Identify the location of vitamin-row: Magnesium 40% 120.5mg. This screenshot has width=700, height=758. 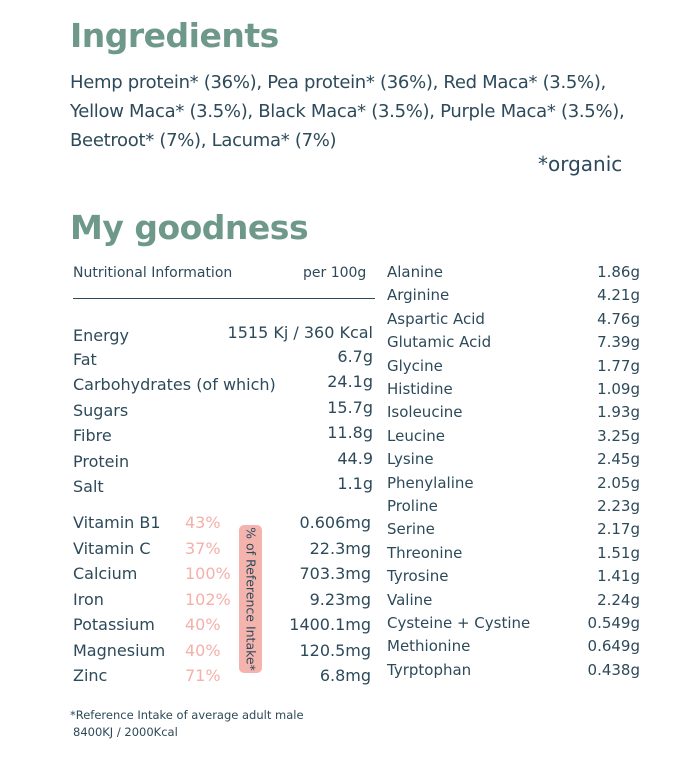
(222, 654).